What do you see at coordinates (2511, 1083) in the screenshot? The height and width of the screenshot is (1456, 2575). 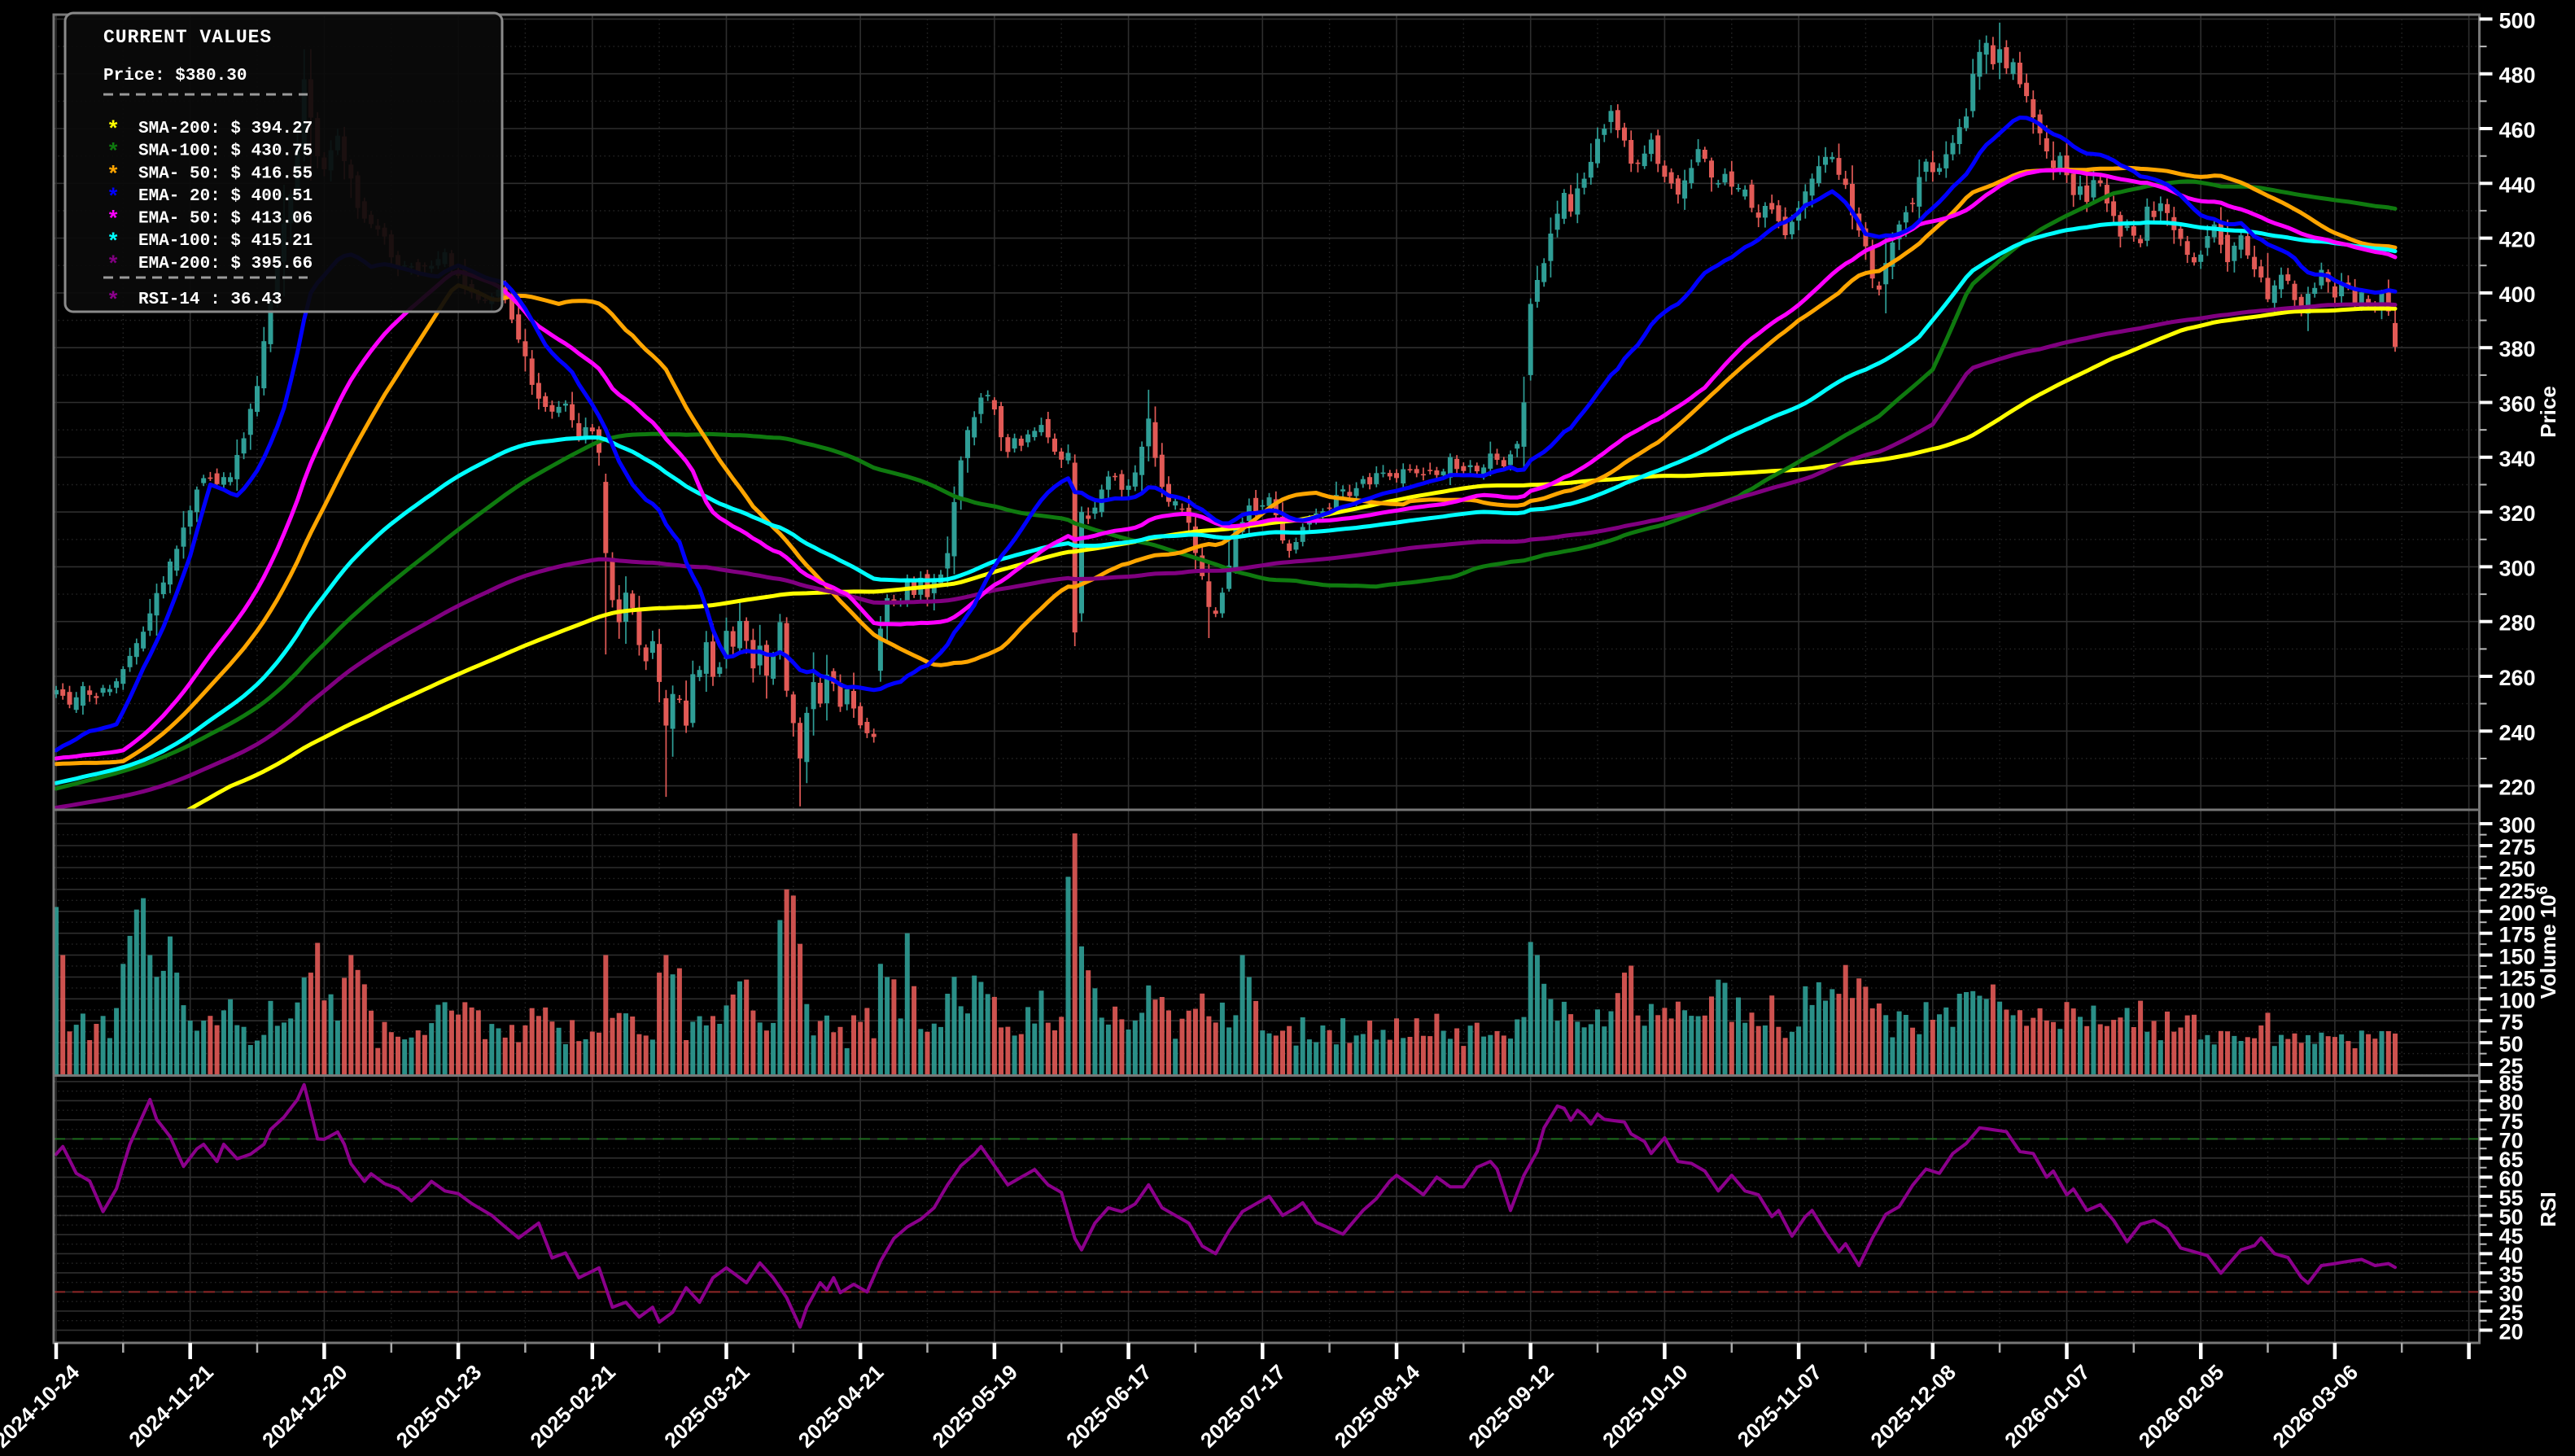 I see `svg-text: 85` at bounding box center [2511, 1083].